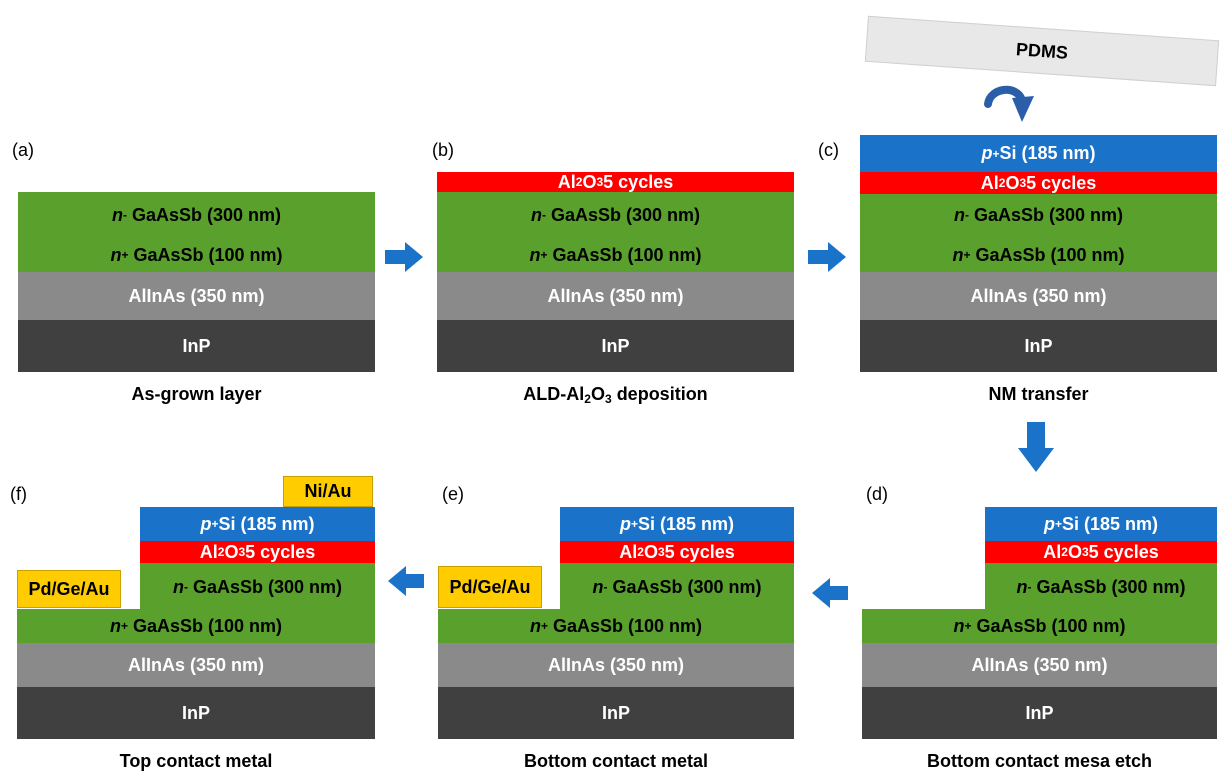  What do you see at coordinates (196, 761) in the screenshot?
I see `caption-f: Top contact metal` at bounding box center [196, 761].